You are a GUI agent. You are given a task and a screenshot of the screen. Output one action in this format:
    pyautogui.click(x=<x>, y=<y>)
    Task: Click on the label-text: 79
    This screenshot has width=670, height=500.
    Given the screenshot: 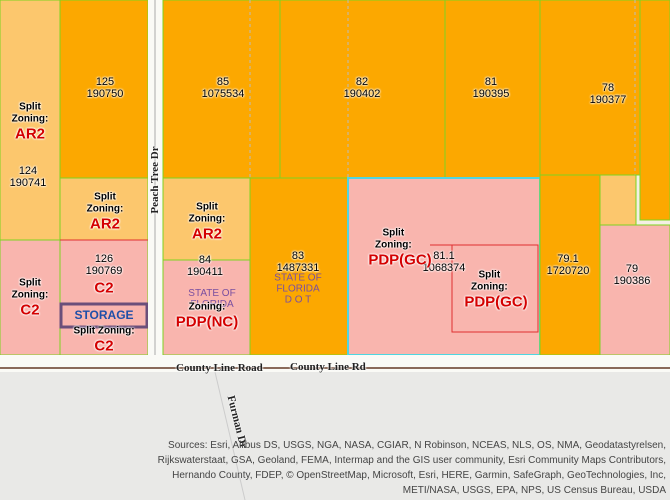 What is the action you would take?
    pyautogui.click(x=632, y=269)
    